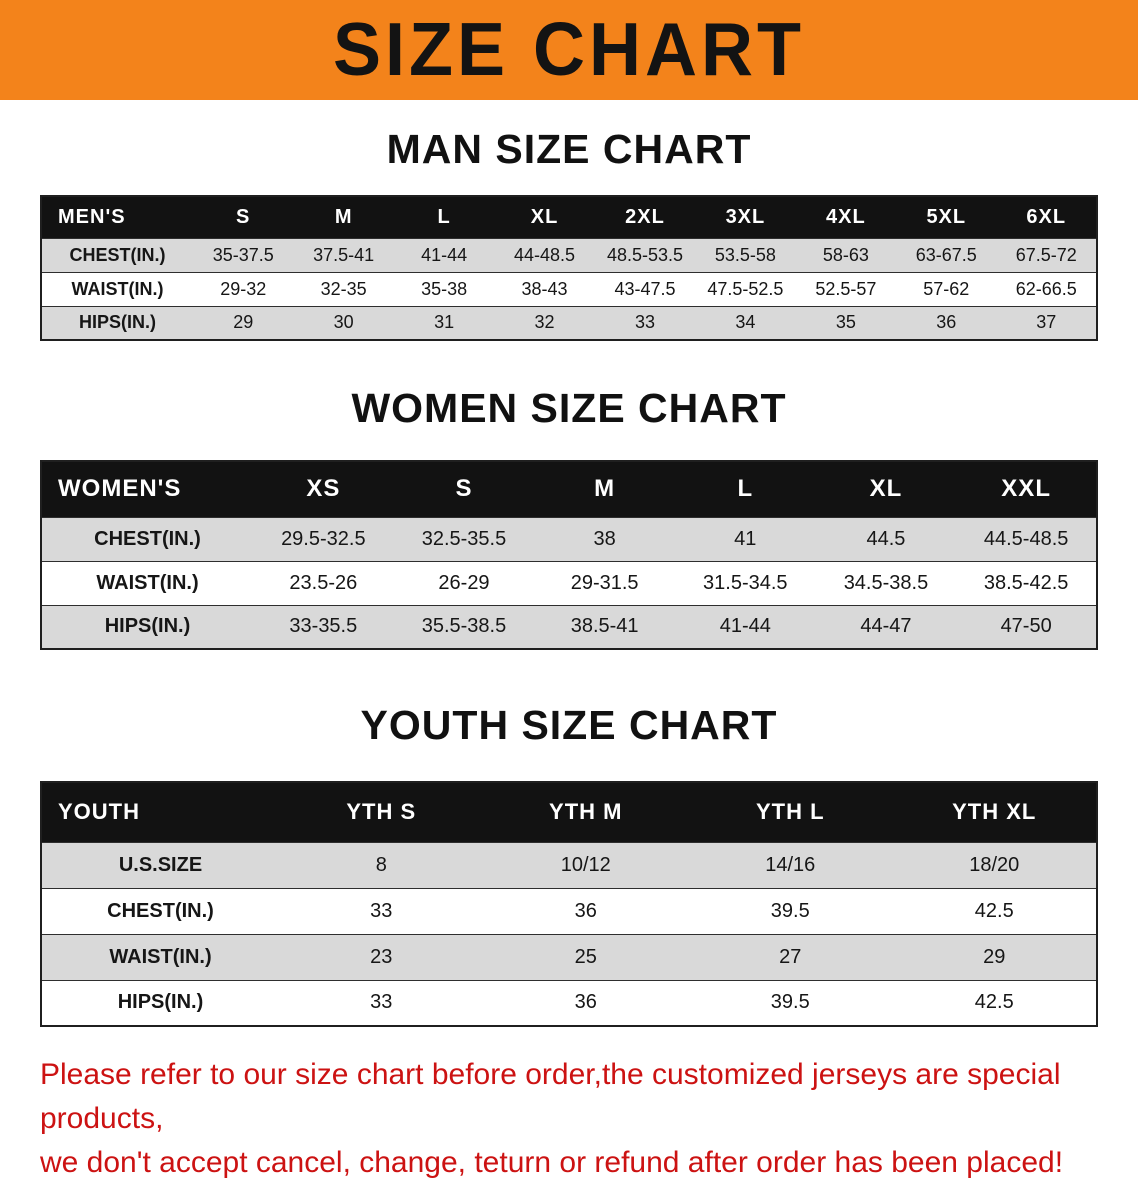 The image size is (1138, 1185). What do you see at coordinates (323, 626) in the screenshot?
I see `size-value-cell: 33-35.5` at bounding box center [323, 626].